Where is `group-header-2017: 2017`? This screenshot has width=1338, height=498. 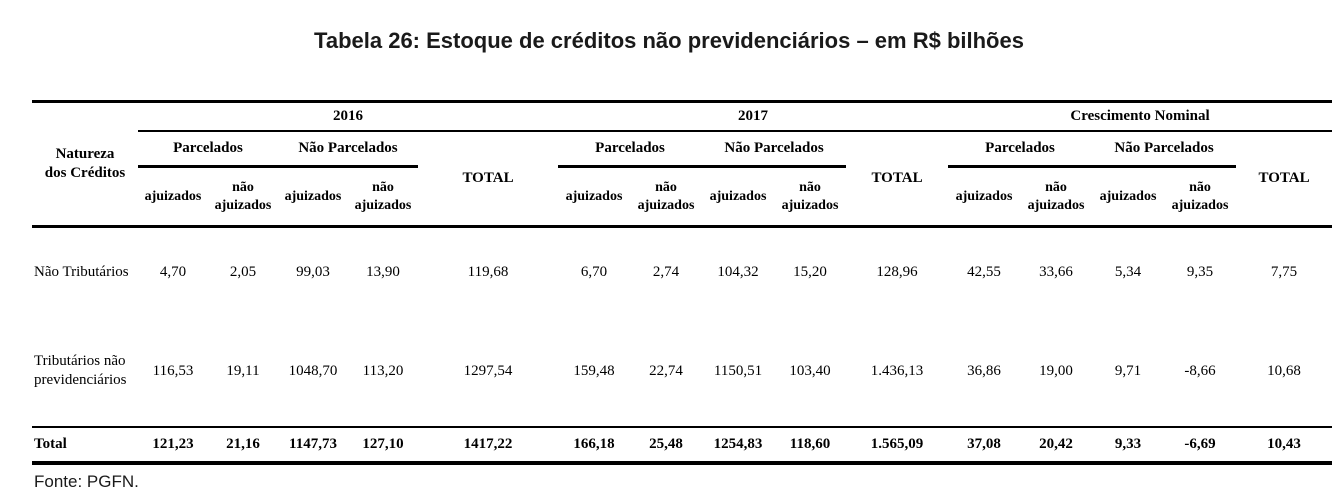
group-header-2017: 2017 is located at coordinates (753, 116).